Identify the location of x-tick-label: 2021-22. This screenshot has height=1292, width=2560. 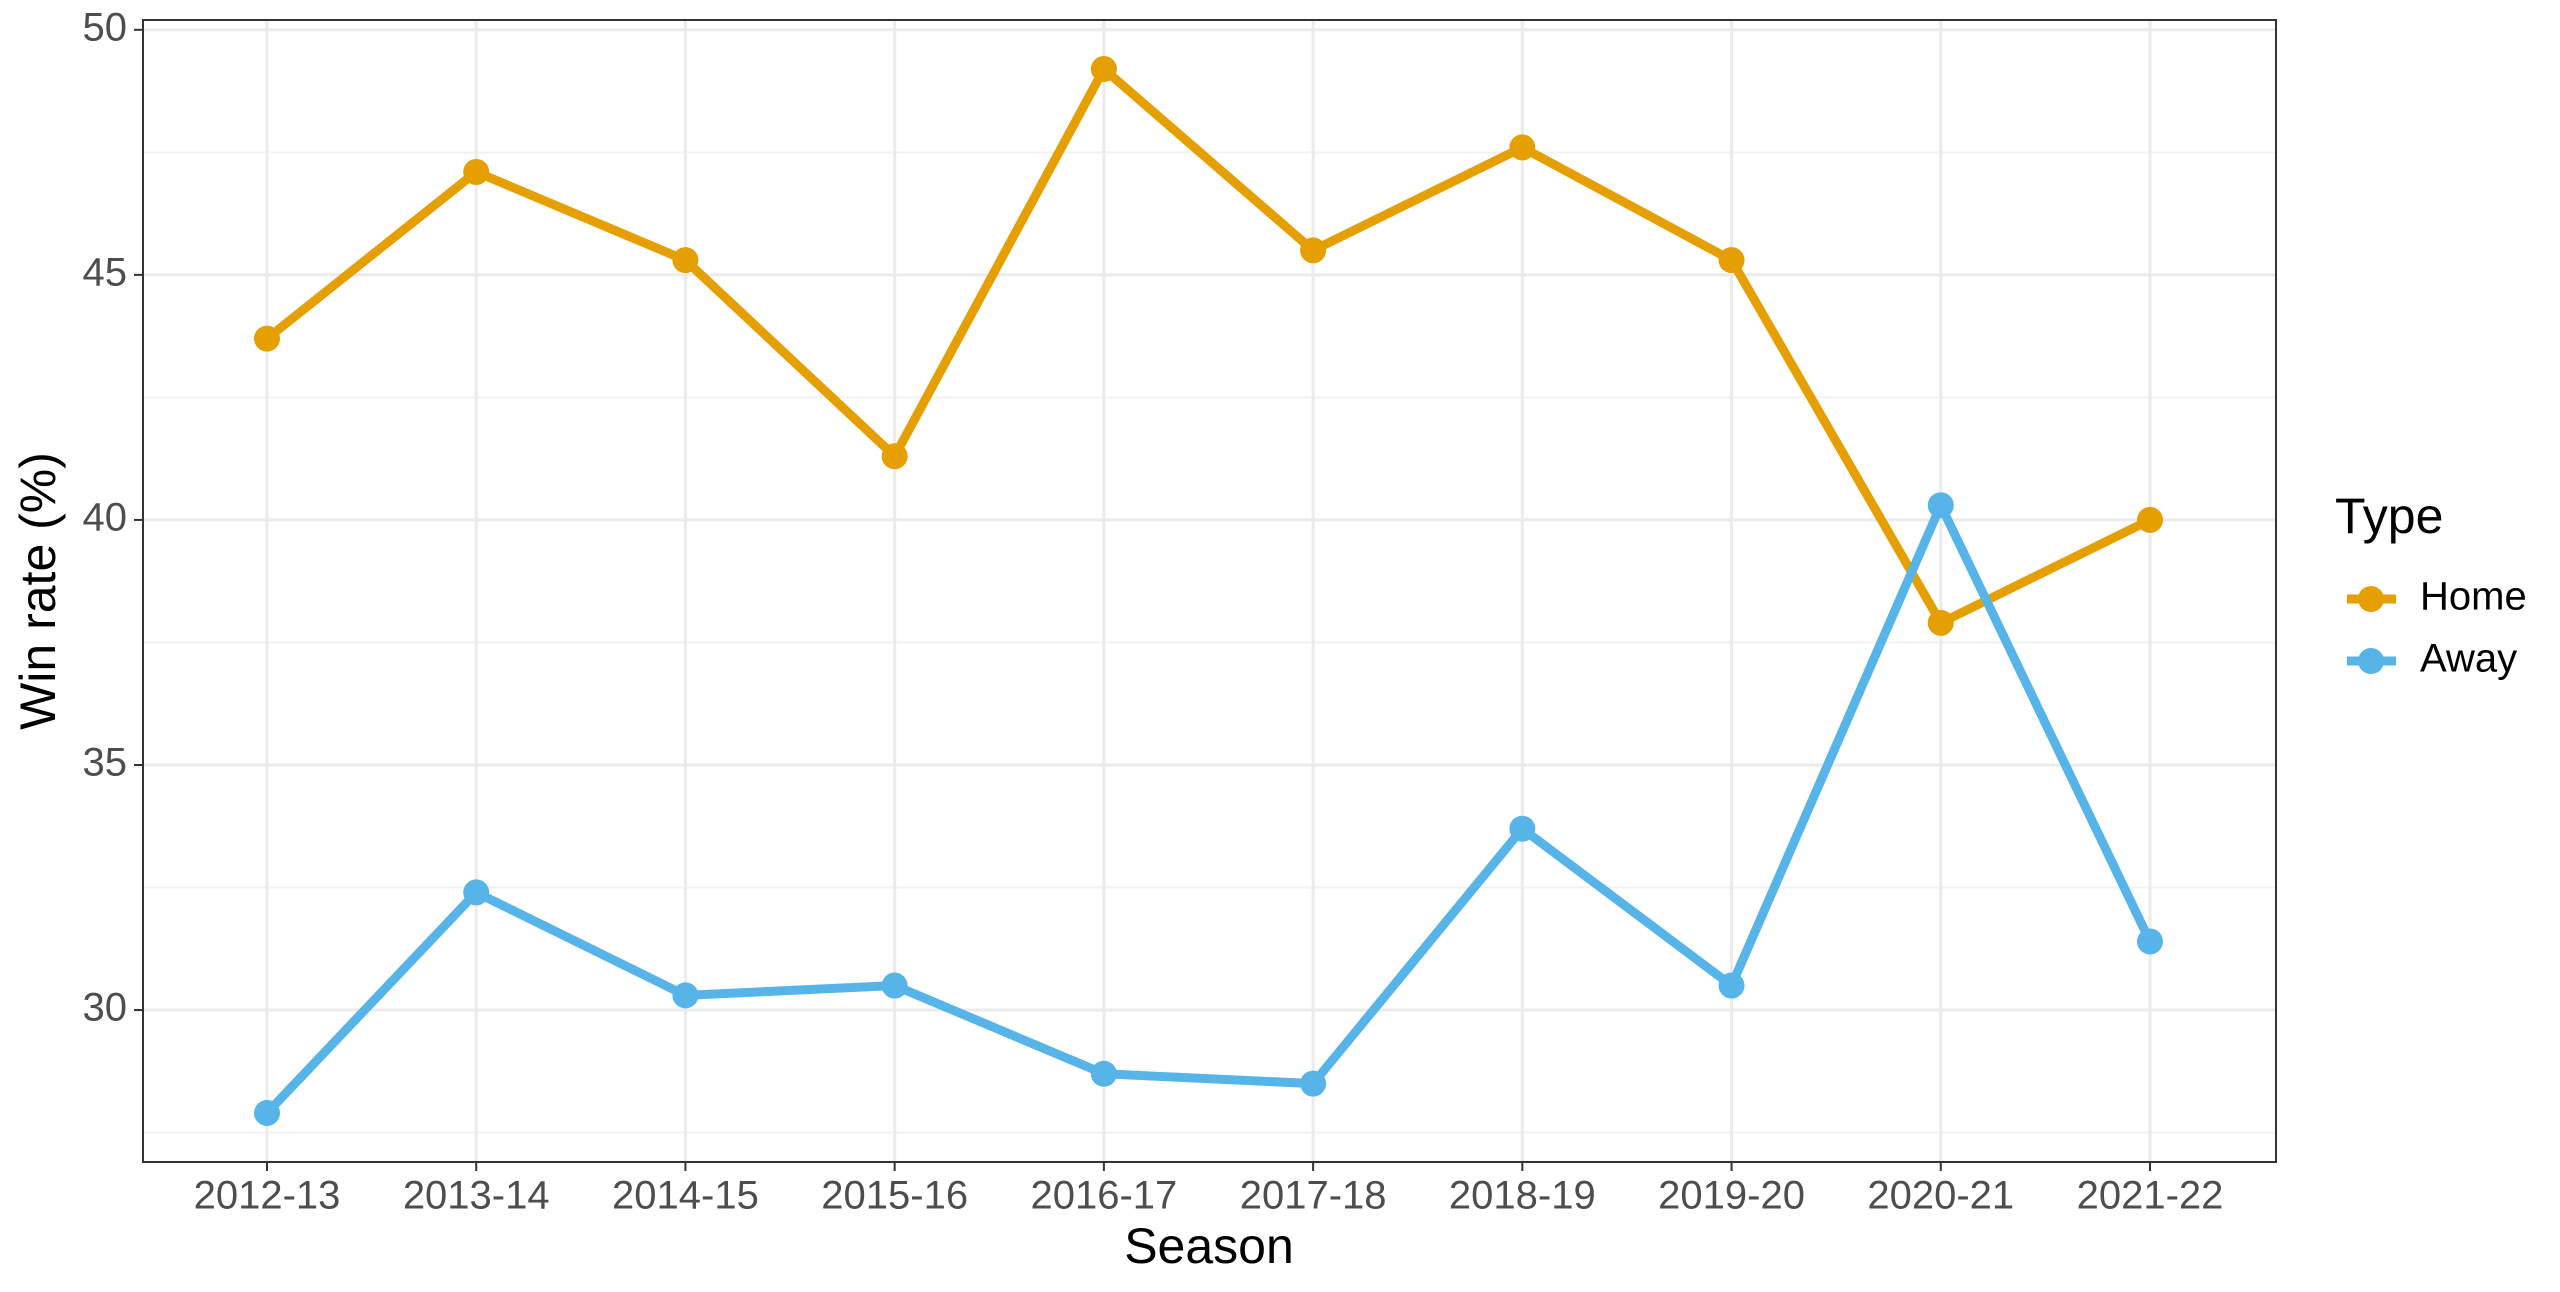
(2150, 1196).